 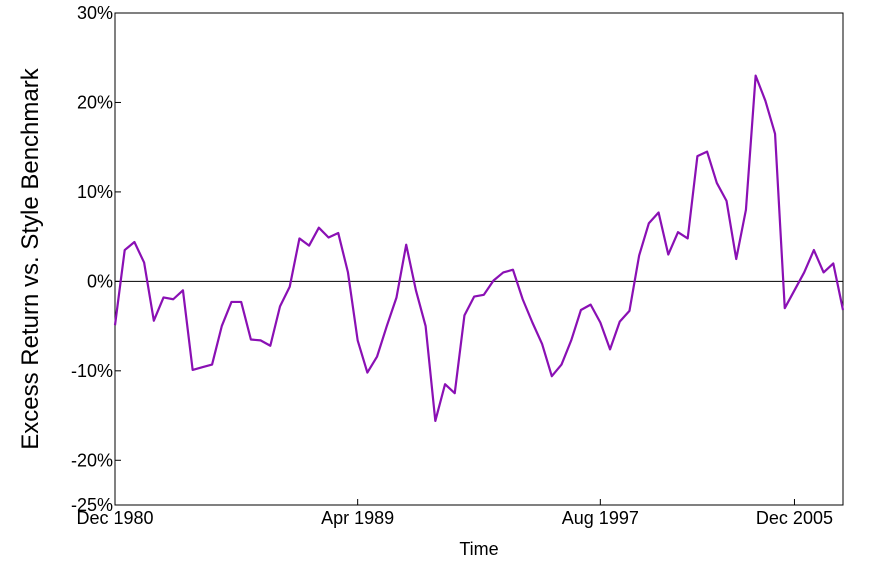 What do you see at coordinates (357, 518) in the screenshot?
I see `x-tick-label: Apr 1989` at bounding box center [357, 518].